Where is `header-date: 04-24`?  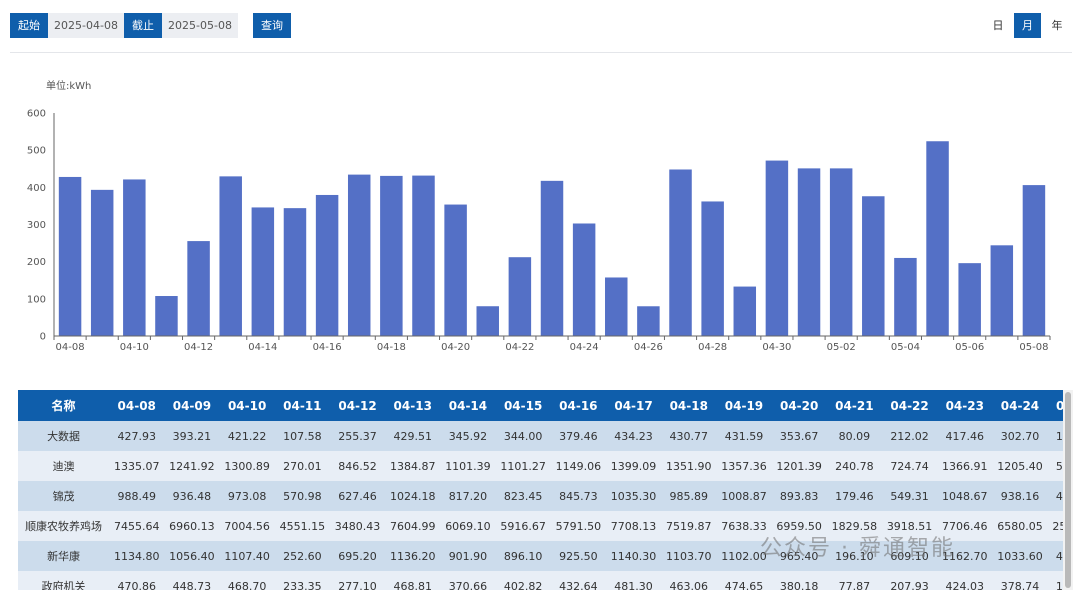
header-date: 04-24 is located at coordinates (1020, 405).